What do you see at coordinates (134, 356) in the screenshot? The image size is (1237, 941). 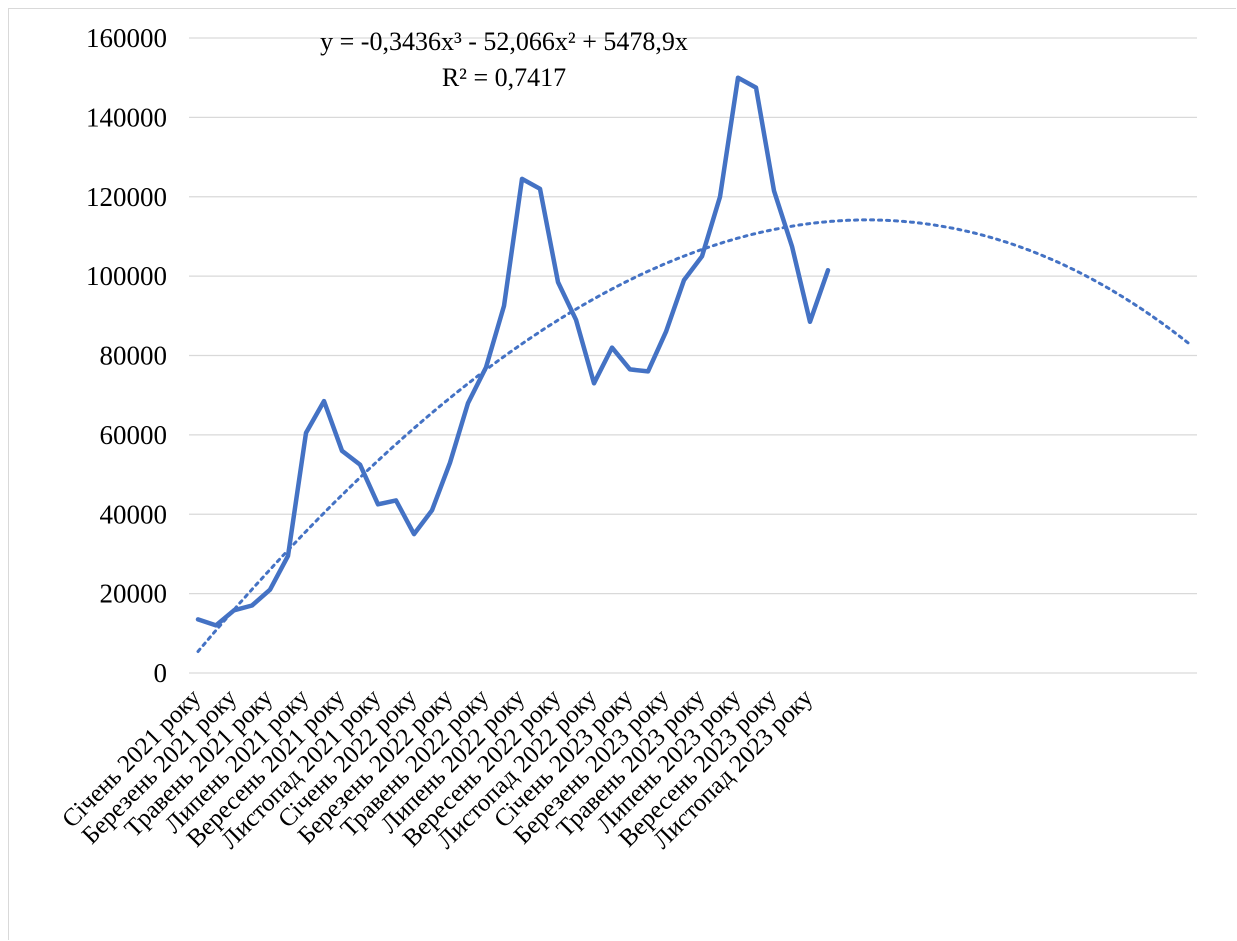 I see `y-tick-label: 80000` at bounding box center [134, 356].